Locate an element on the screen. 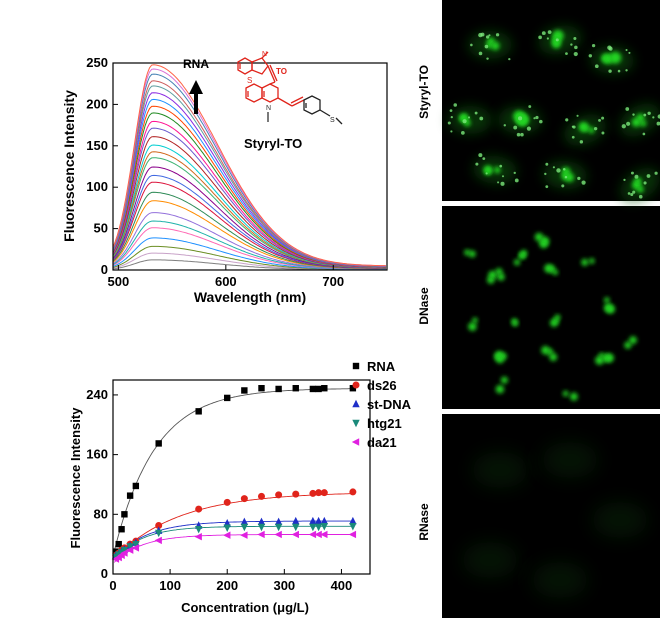 The image size is (660, 618). y-tick-label: 100 is located at coordinates (97, 186).